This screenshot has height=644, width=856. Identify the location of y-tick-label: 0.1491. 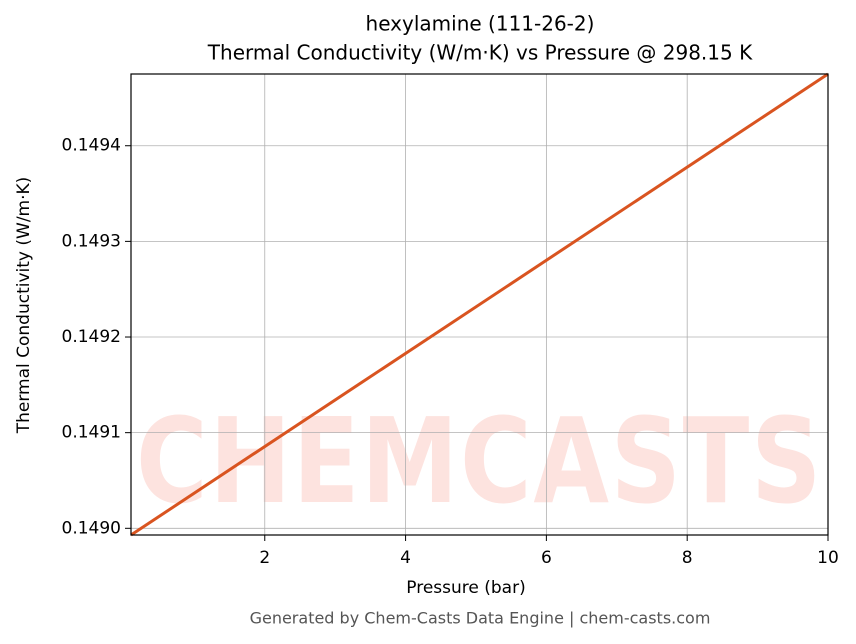
(91, 433).